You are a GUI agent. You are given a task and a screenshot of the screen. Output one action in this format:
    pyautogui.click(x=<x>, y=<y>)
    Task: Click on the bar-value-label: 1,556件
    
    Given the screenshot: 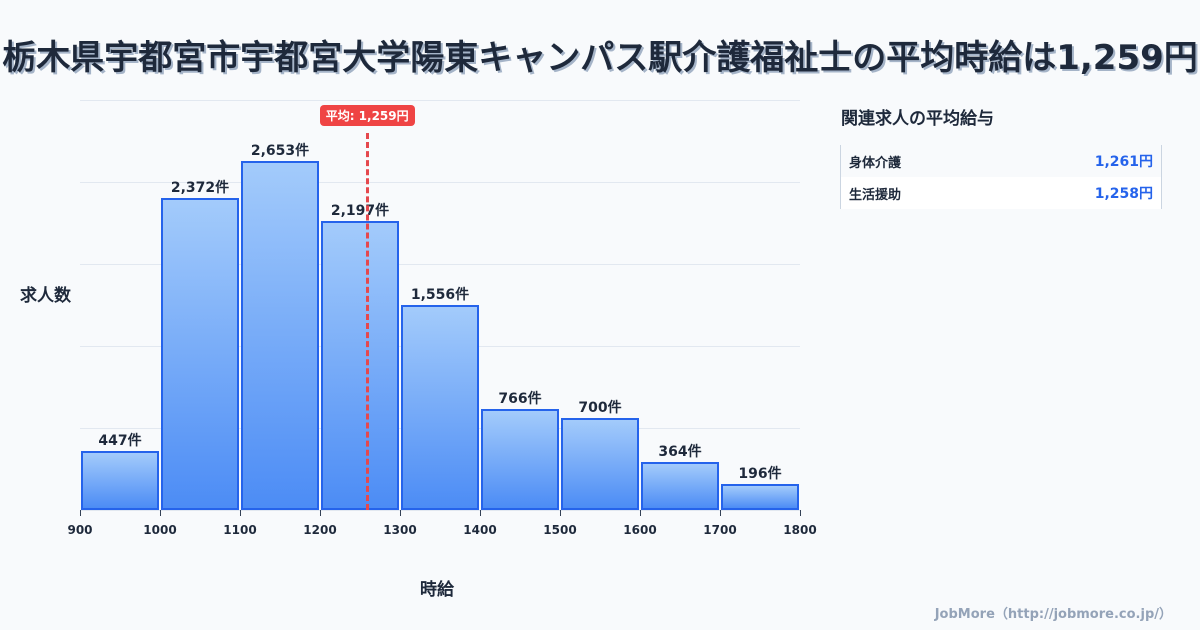 What is the action you would take?
    pyautogui.click(x=440, y=295)
    